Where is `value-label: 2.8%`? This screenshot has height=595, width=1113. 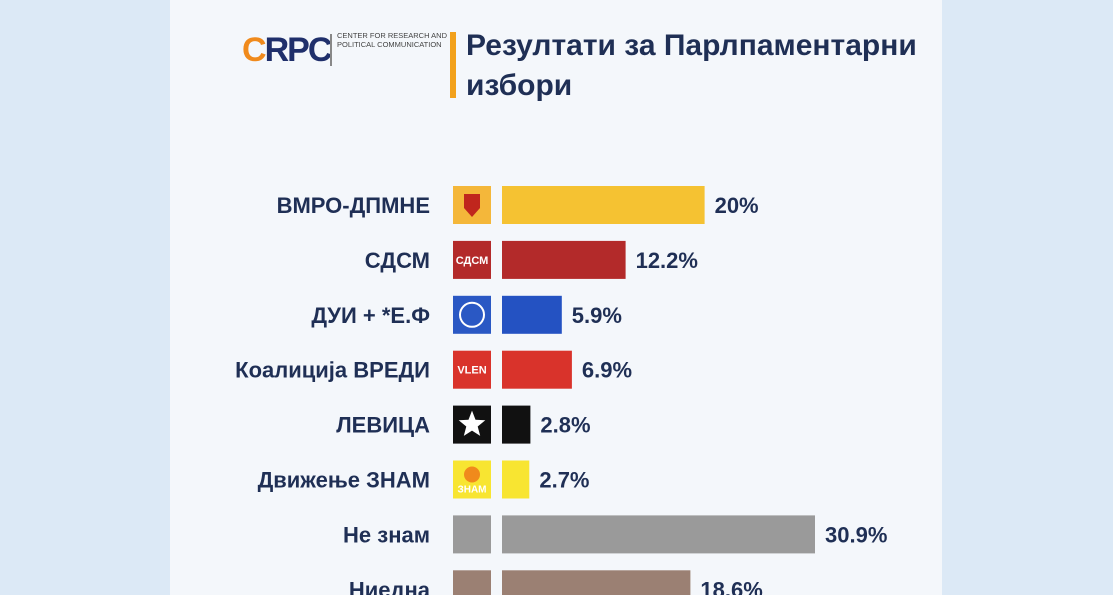
value-label: 2.8% is located at coordinates (565, 425).